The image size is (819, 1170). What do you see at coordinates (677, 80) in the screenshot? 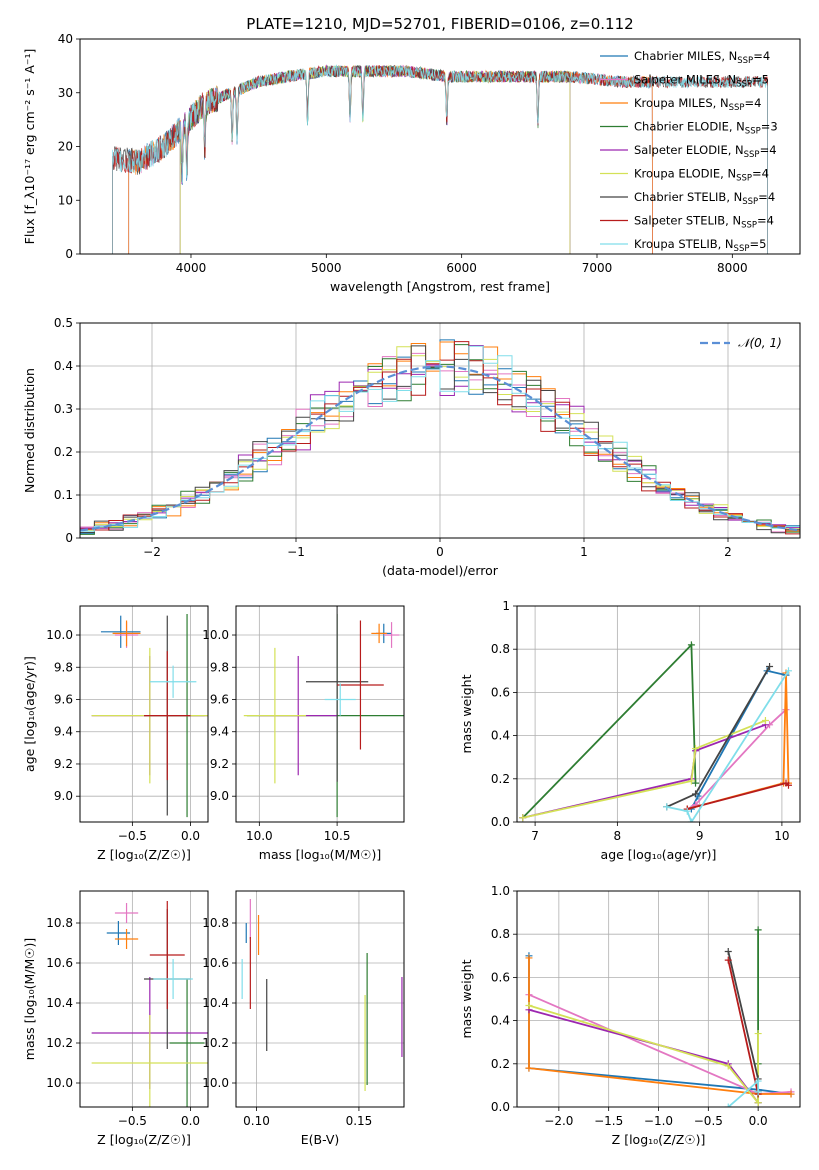
I see `legend-model-name: Salpeter MILES` at bounding box center [677, 80].